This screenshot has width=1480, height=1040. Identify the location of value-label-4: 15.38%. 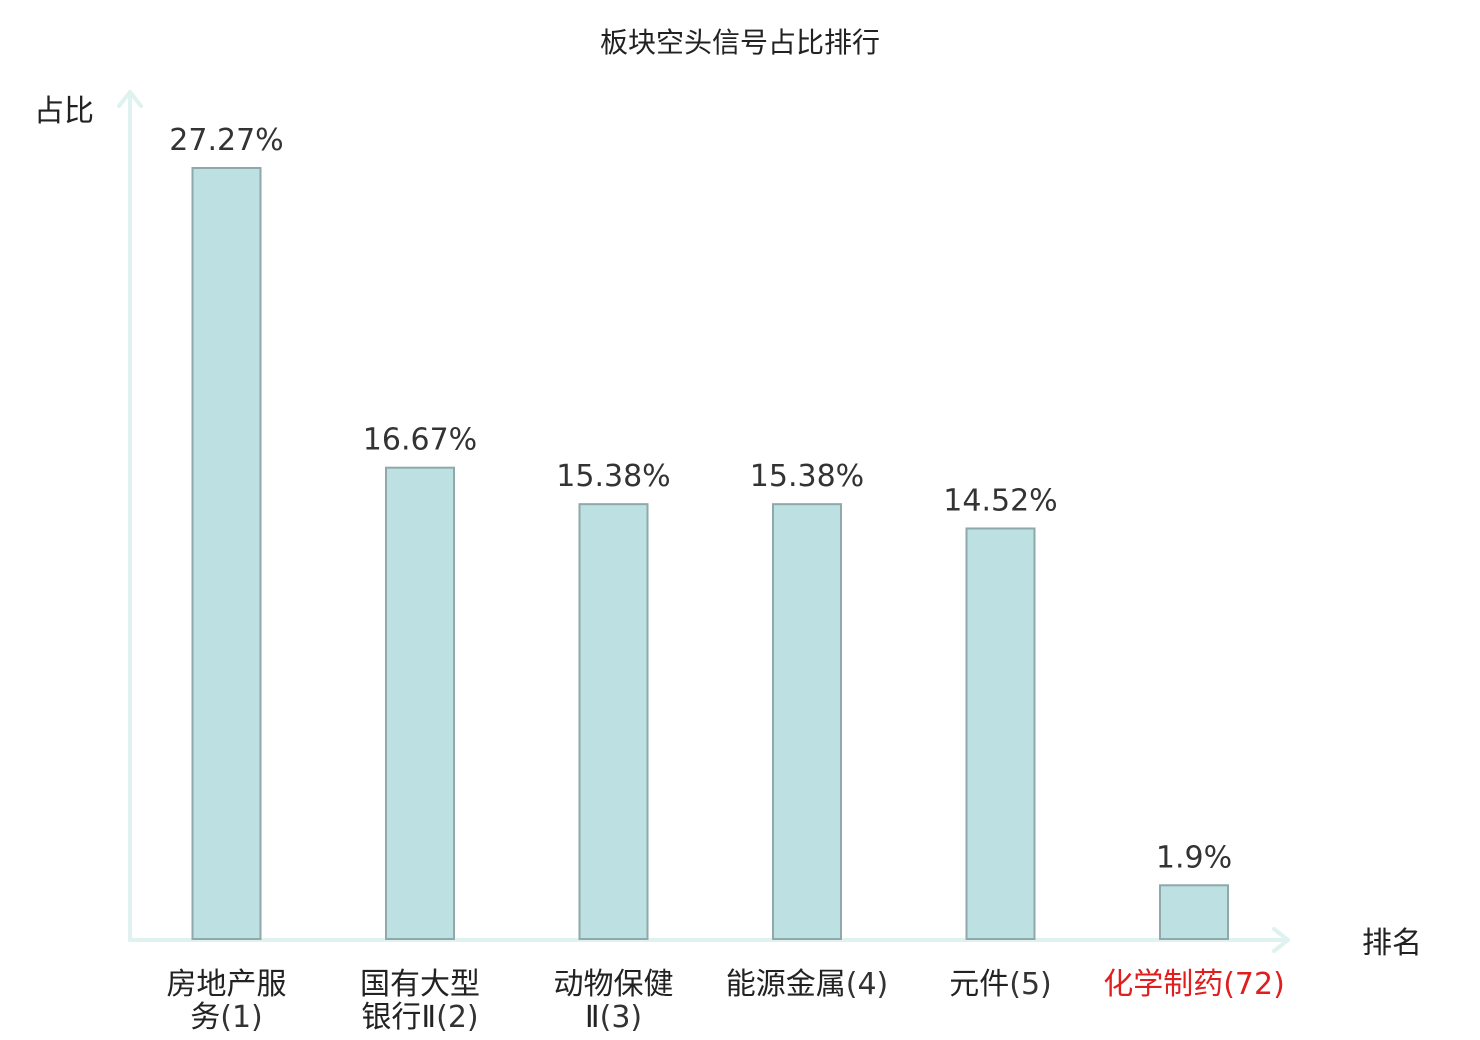
(807, 476).